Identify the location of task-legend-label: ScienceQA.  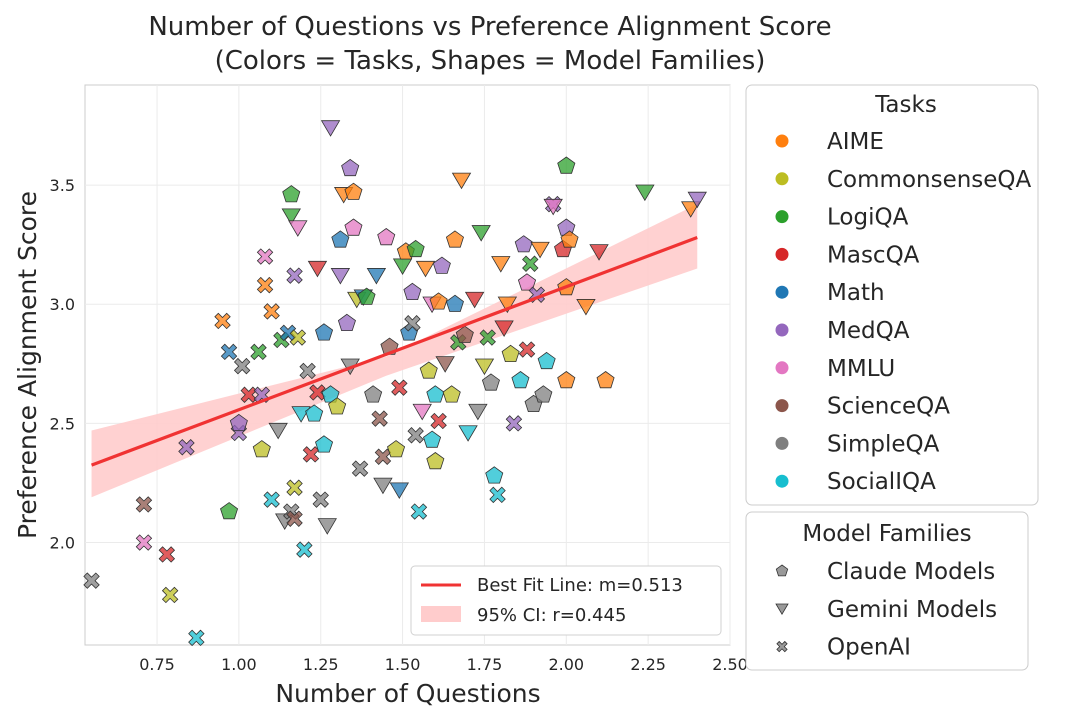
(888, 407).